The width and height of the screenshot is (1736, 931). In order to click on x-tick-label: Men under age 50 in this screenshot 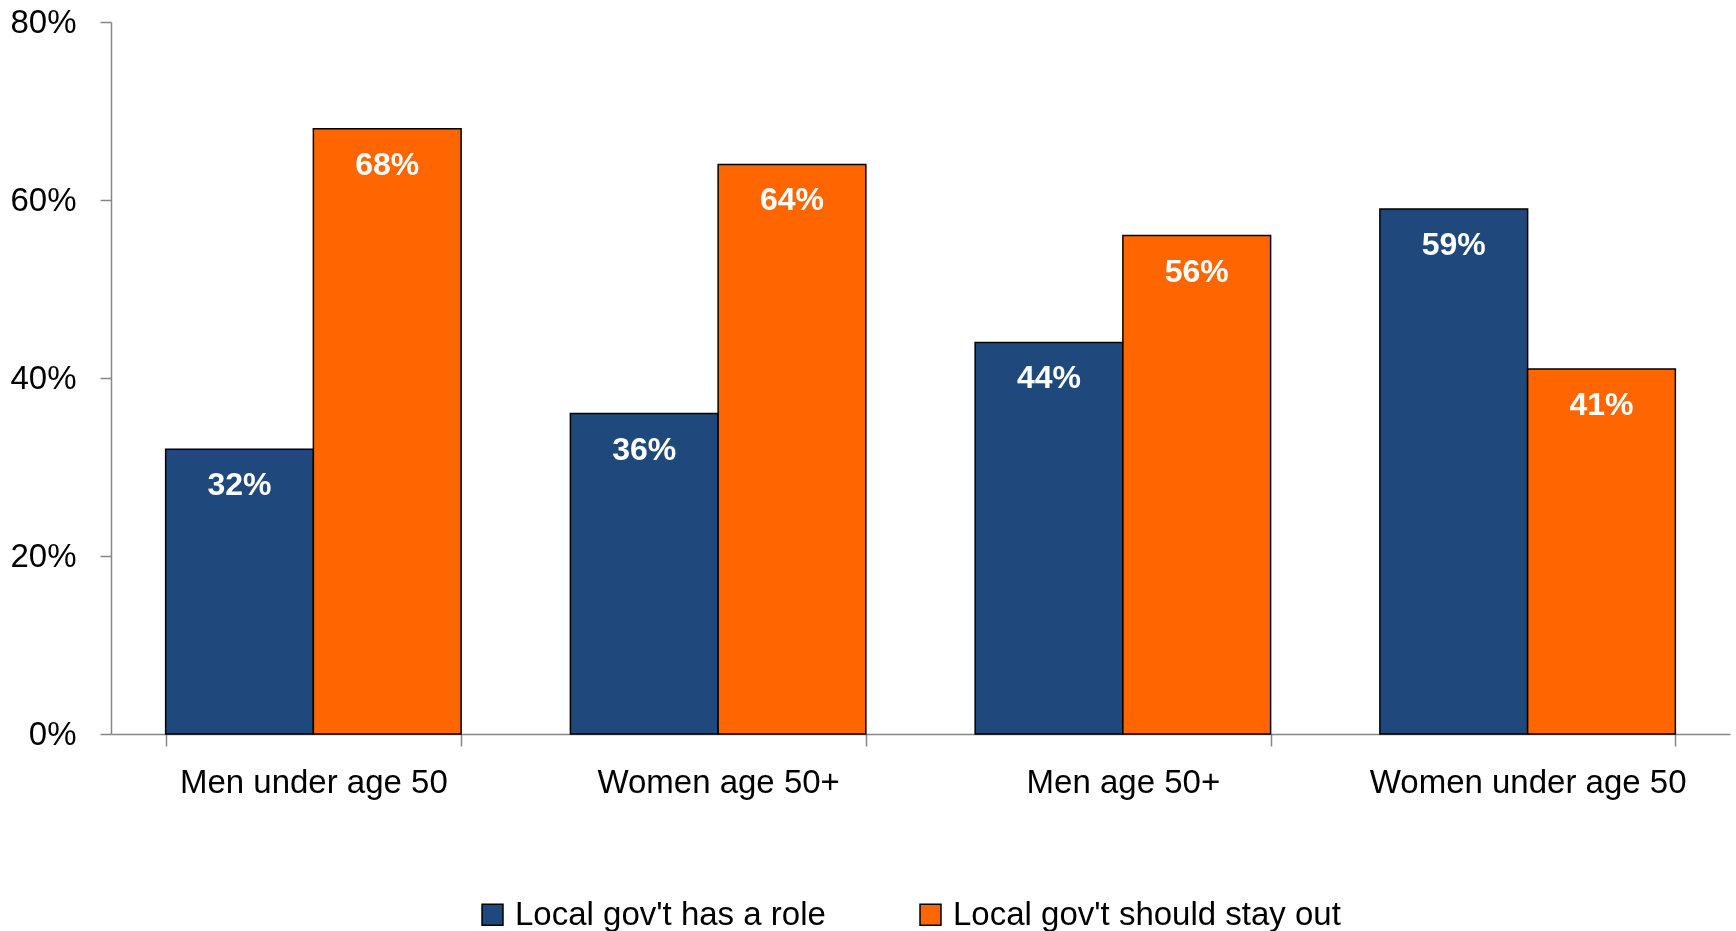, I will do `click(313, 781)`.